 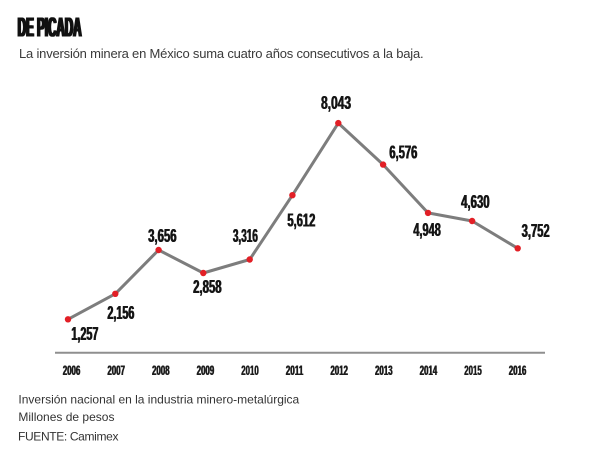 I want to click on svg-text: 2008, so click(x=161, y=370).